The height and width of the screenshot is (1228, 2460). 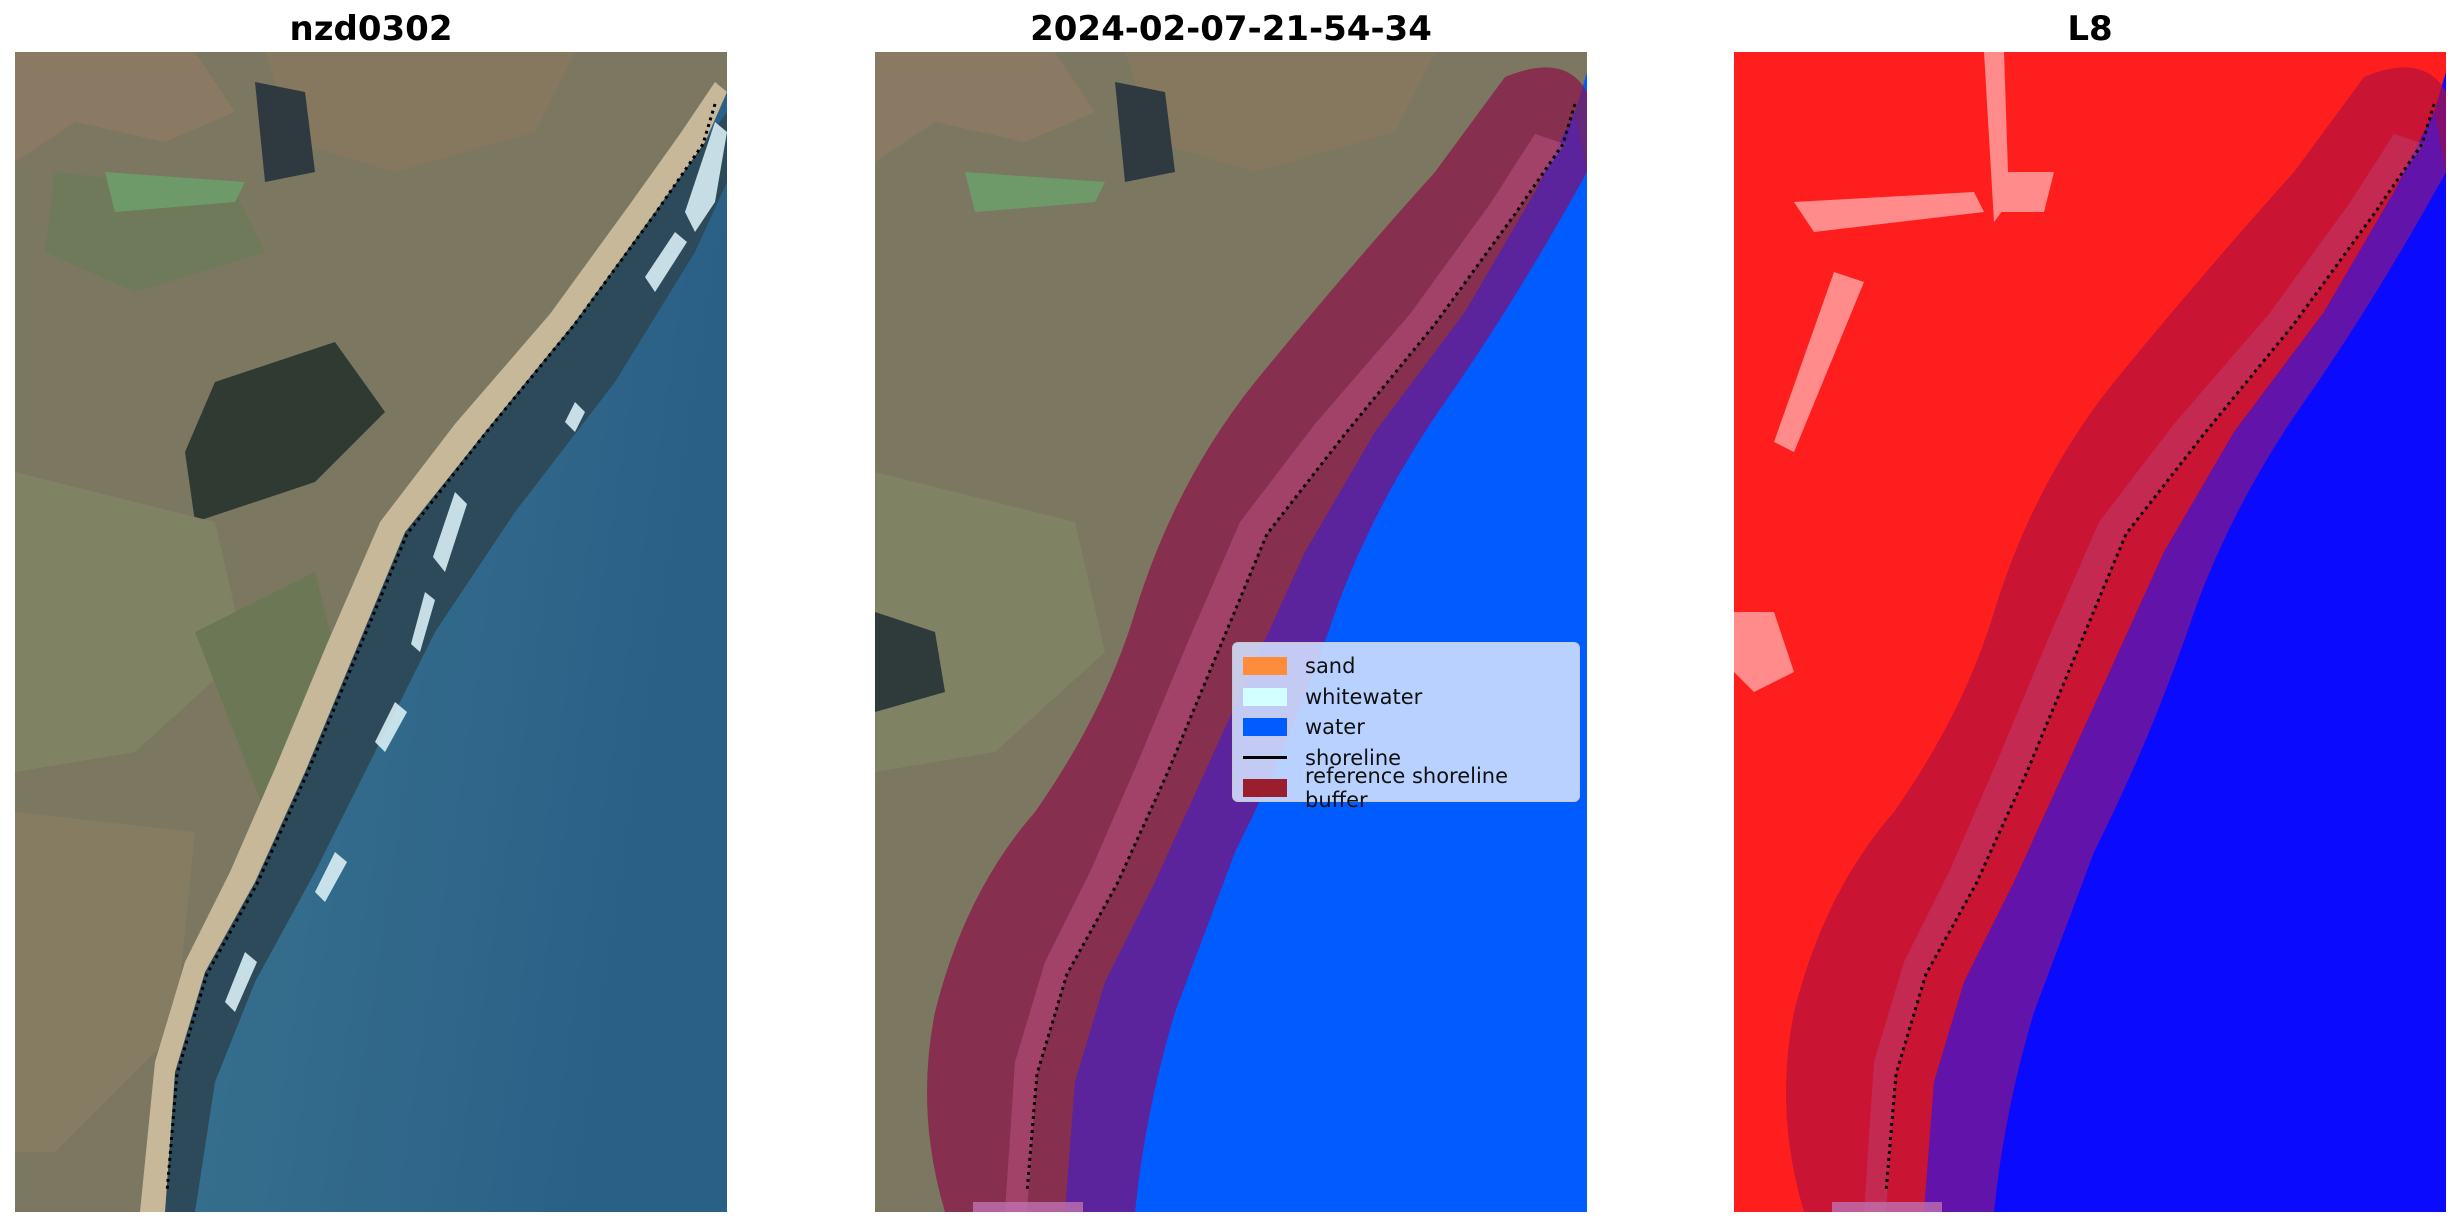 I want to click on legend-label: water, so click(x=1335, y=727).